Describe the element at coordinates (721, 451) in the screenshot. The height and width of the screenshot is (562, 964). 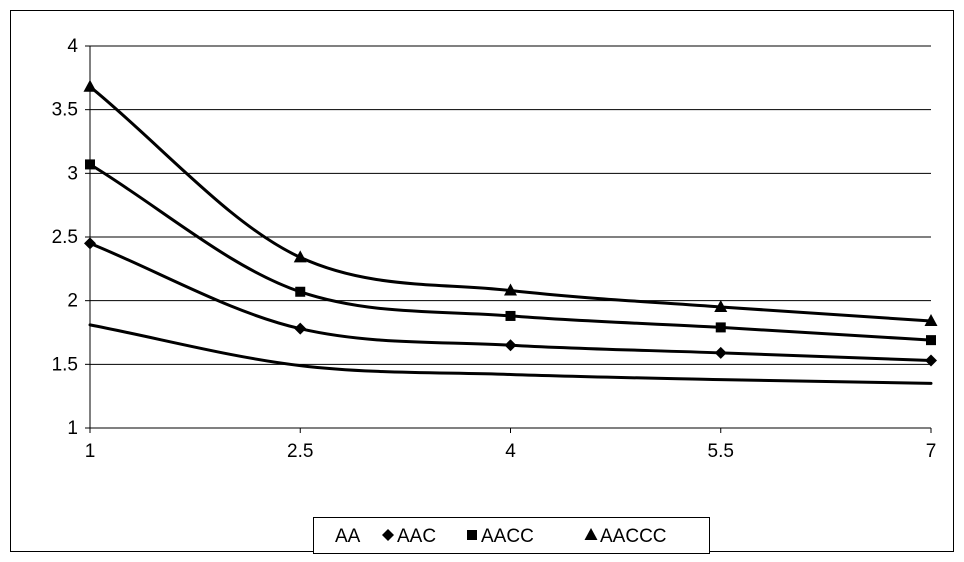
I see `x-tick-label-3: 5.5` at that location.